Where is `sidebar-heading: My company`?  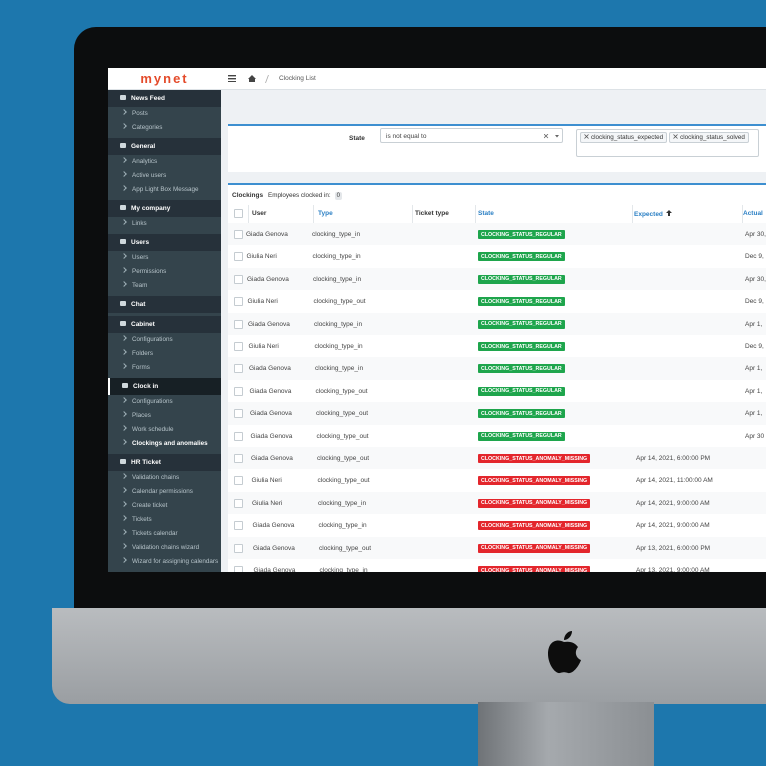
sidebar-heading: My company is located at coordinates (164, 208).